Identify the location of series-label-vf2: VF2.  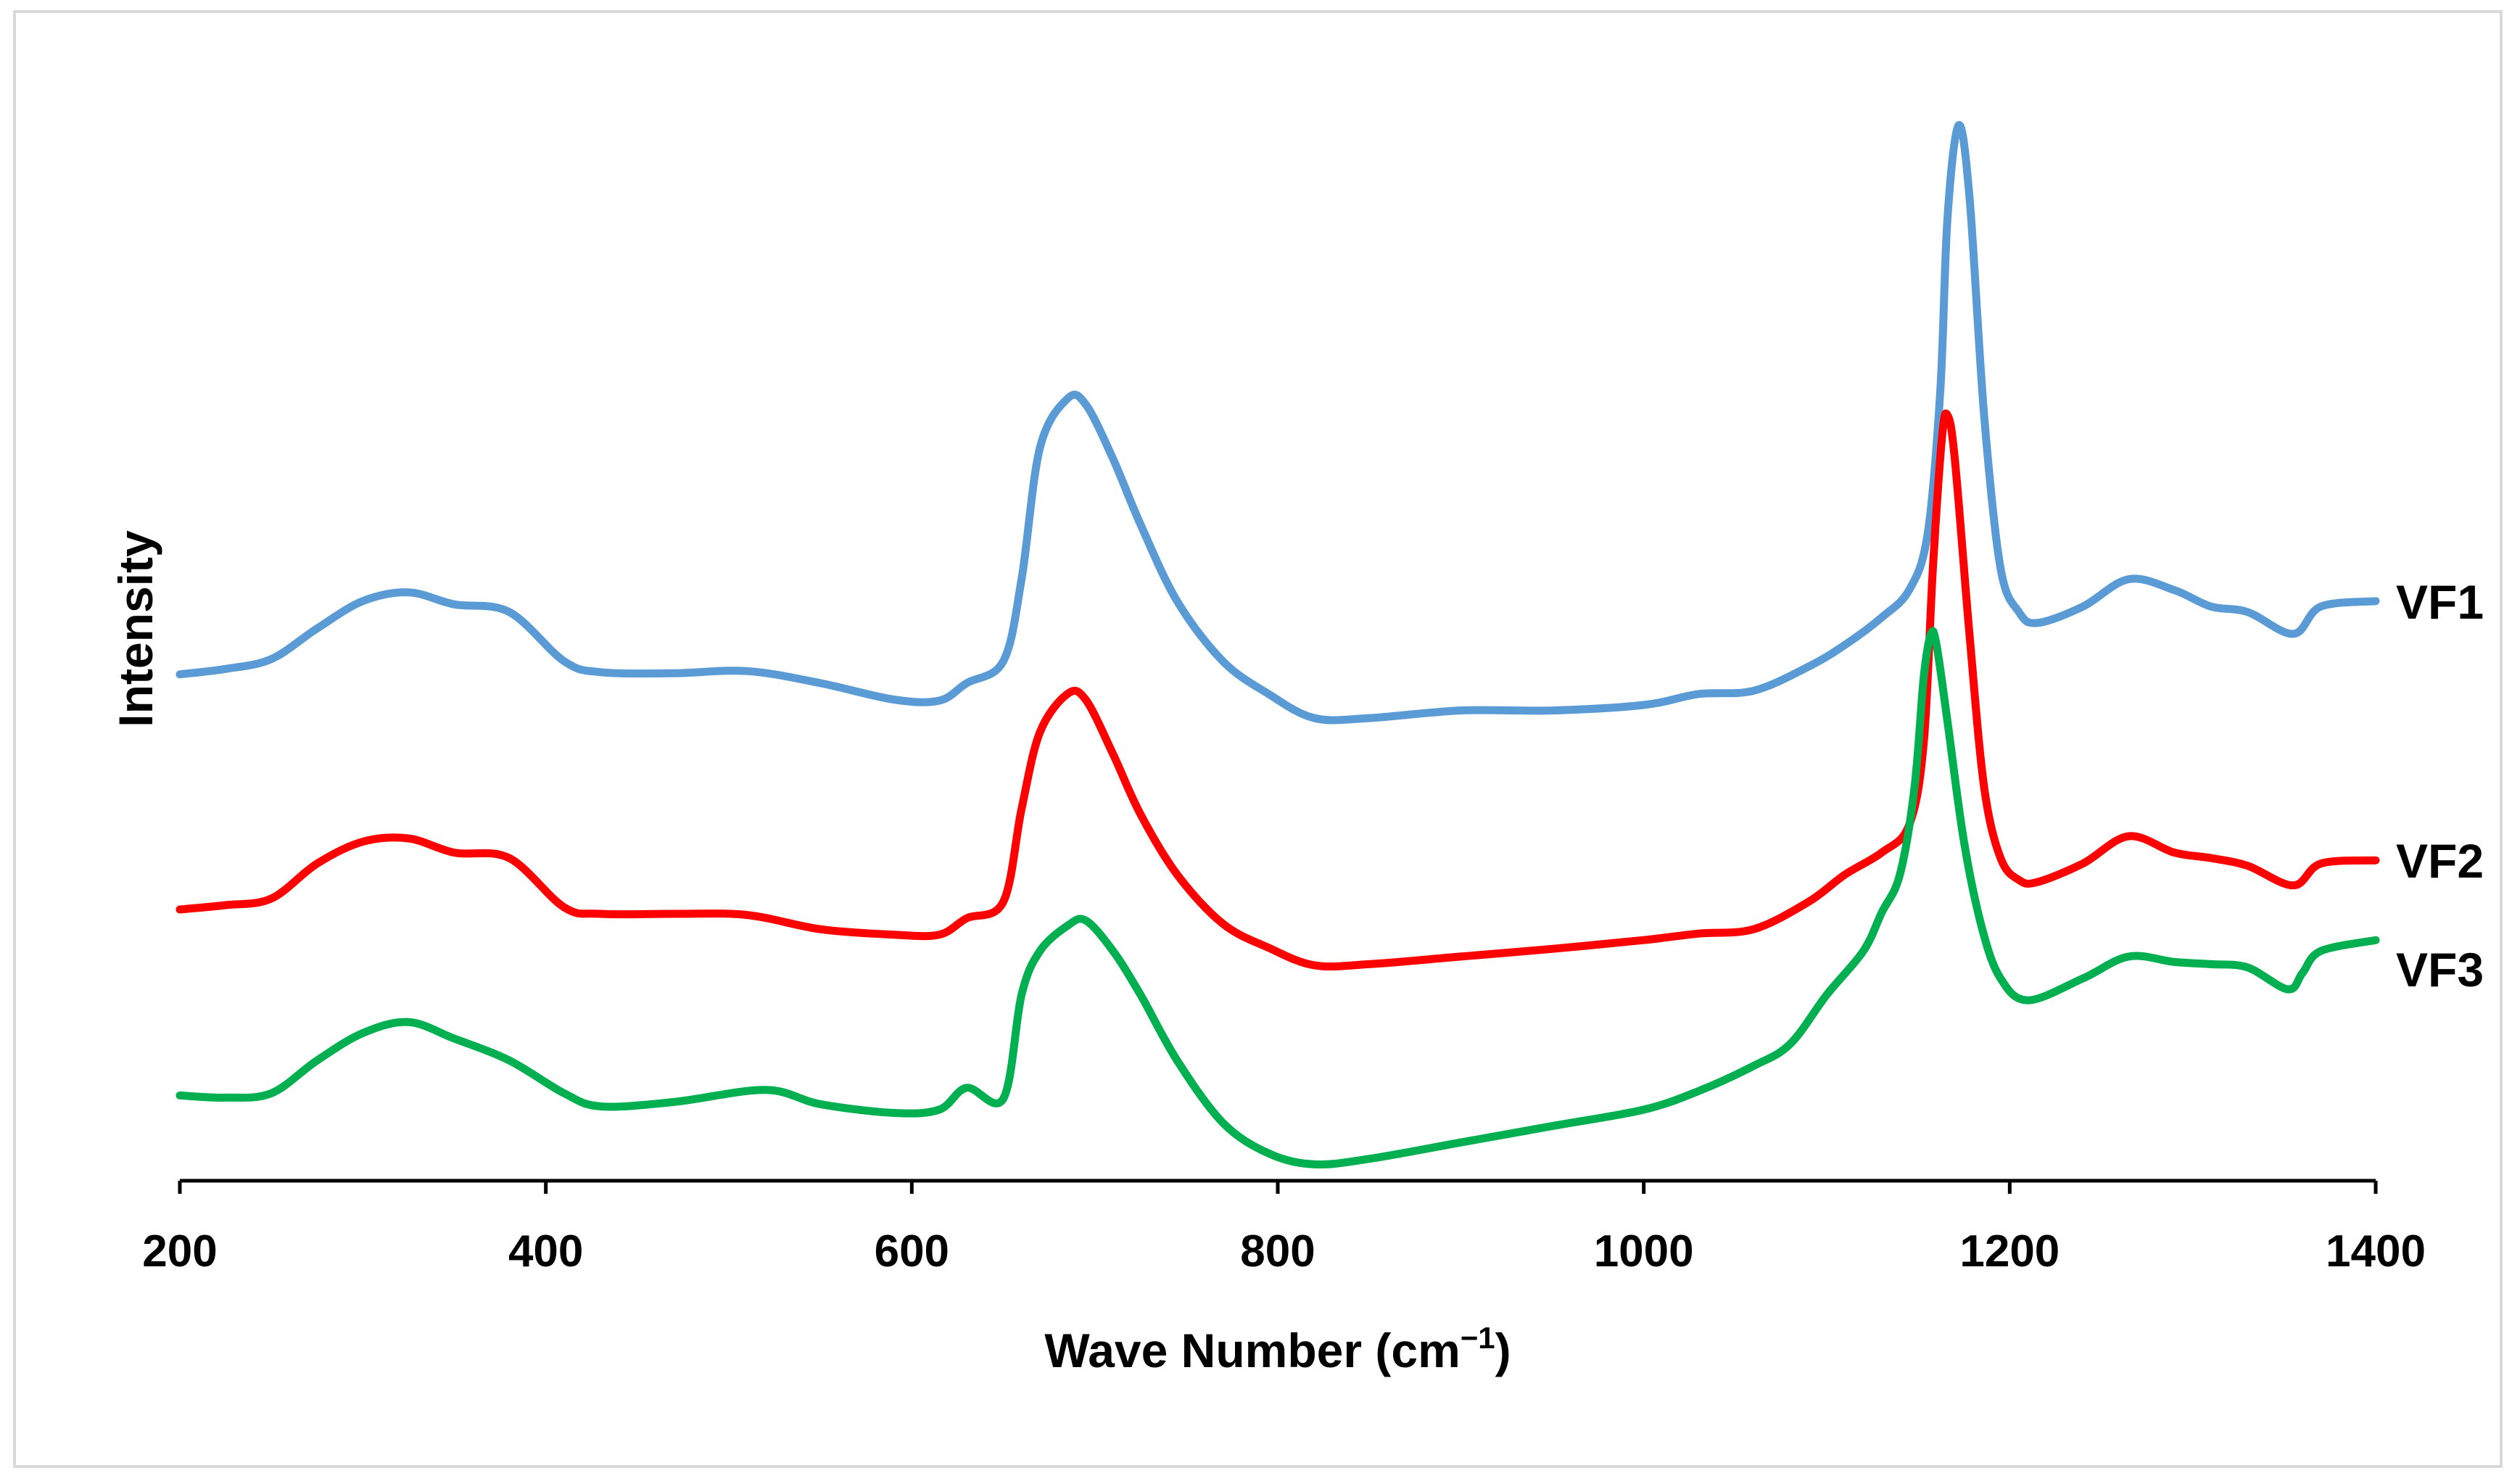
(2440, 861).